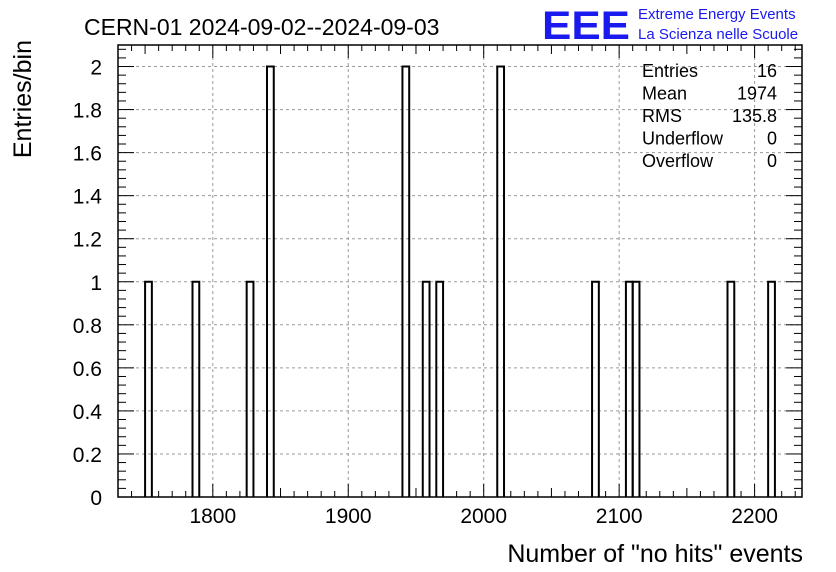 The width and height of the screenshot is (836, 572). I want to click on logo-line1: Extreme Energy Events, so click(717, 14).